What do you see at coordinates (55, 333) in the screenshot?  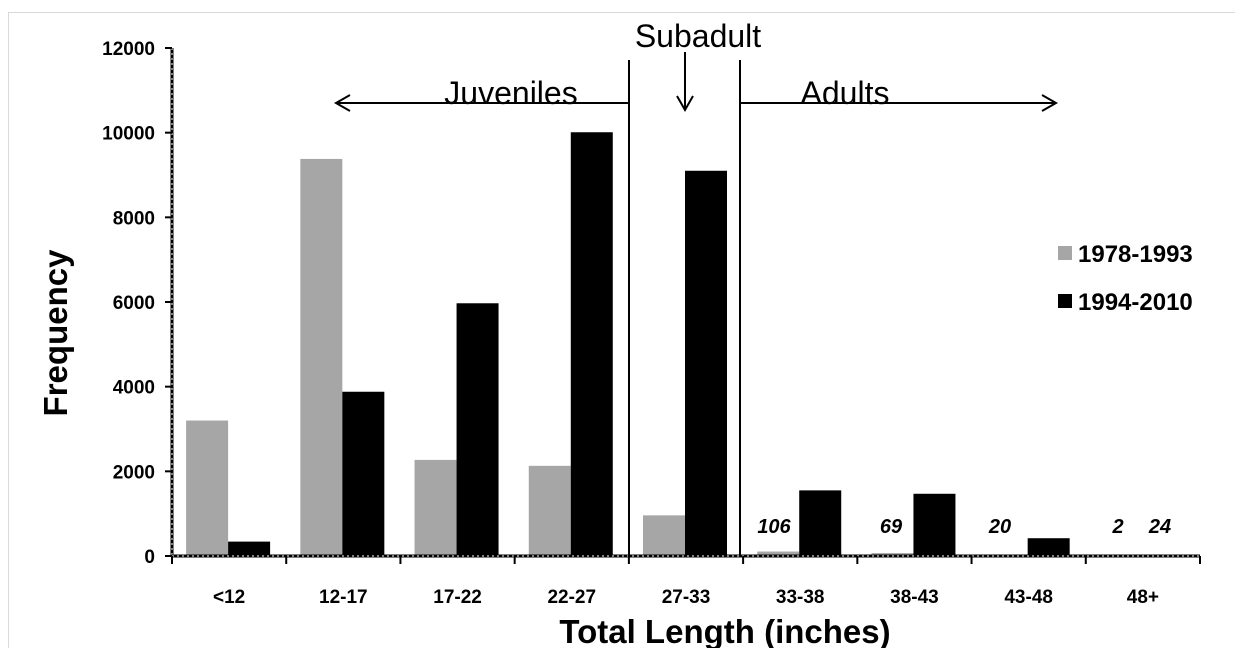 I see `y-axis-title: Frequency` at bounding box center [55, 333].